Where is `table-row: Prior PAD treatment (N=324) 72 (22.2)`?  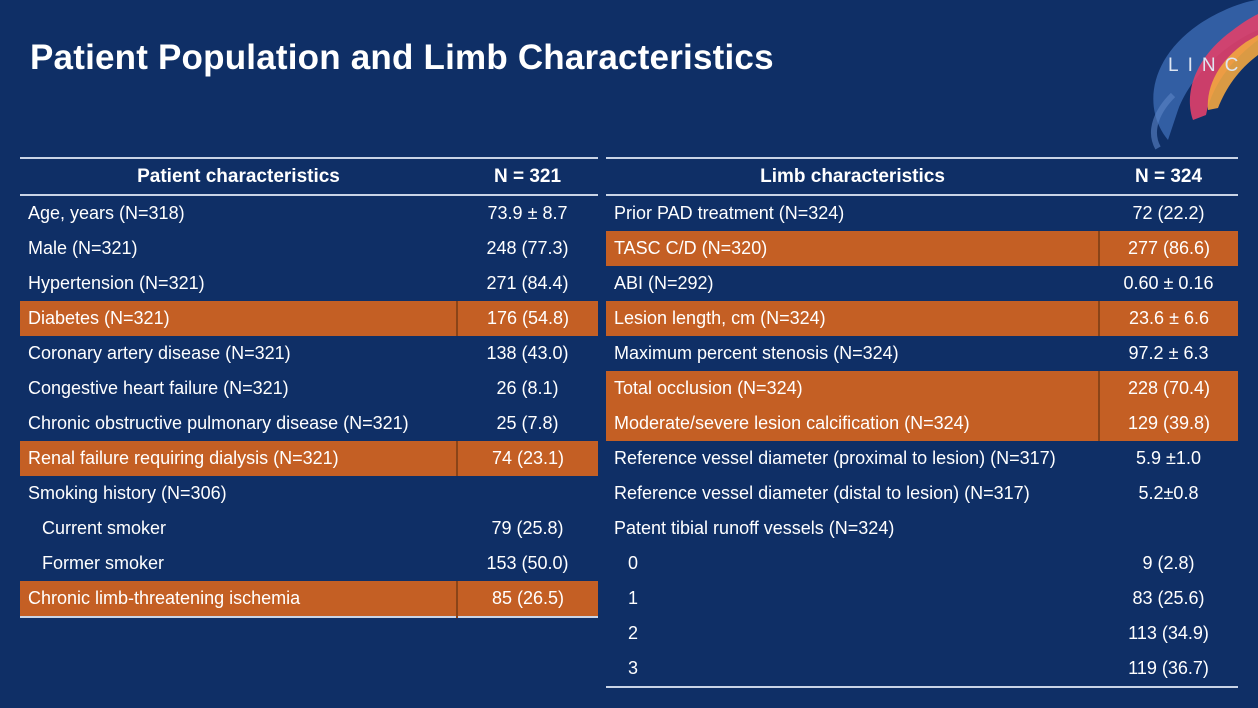
table-row: Prior PAD treatment (N=324) 72 (22.2) is located at coordinates (922, 213).